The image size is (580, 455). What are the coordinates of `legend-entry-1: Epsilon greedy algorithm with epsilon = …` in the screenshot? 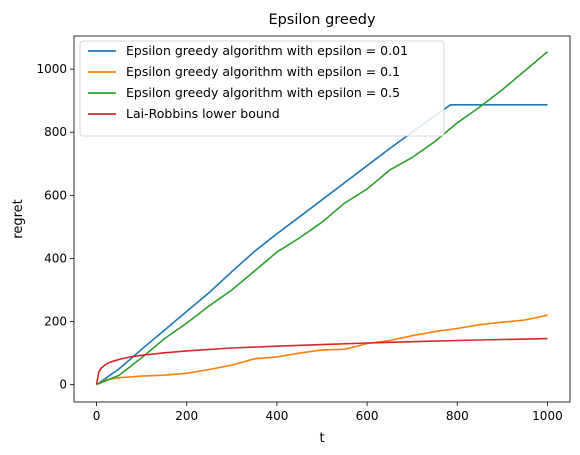 It's located at (267, 50).